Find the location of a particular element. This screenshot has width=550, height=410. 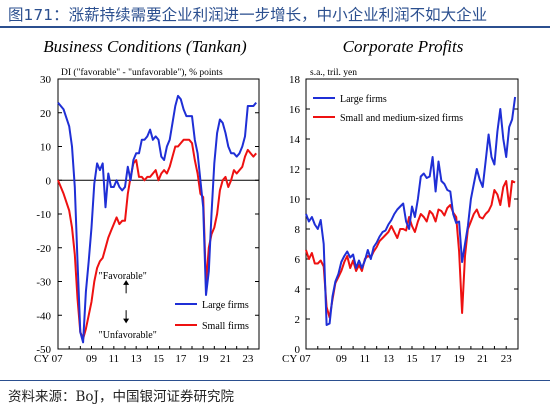

y-tick-label: 4 is located at coordinates (298, 290).